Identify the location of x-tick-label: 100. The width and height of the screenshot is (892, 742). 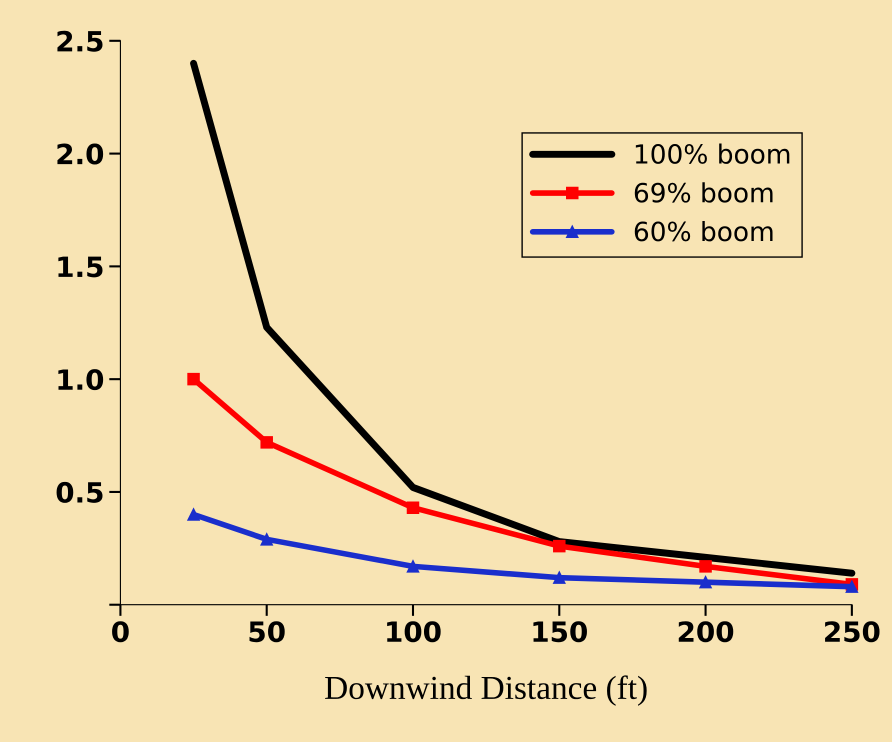
(414, 631).